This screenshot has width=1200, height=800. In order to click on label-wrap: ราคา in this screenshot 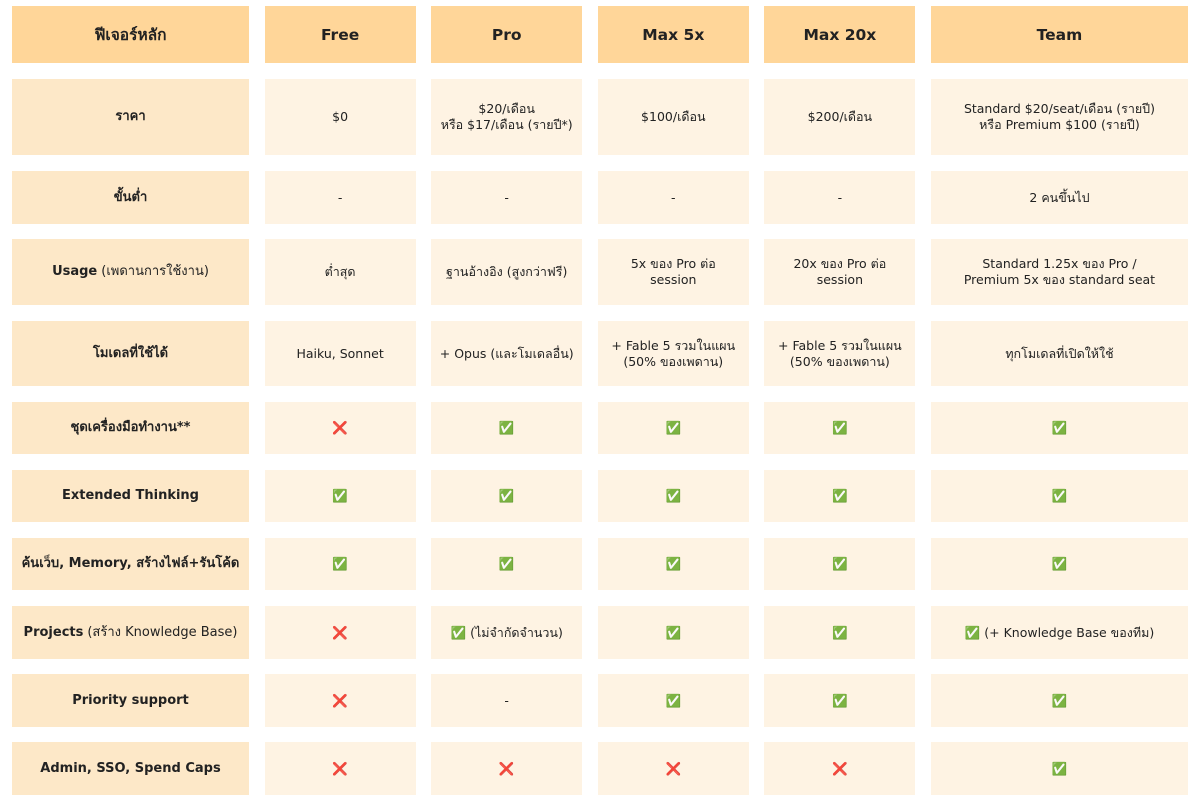, I will do `click(130, 117)`.